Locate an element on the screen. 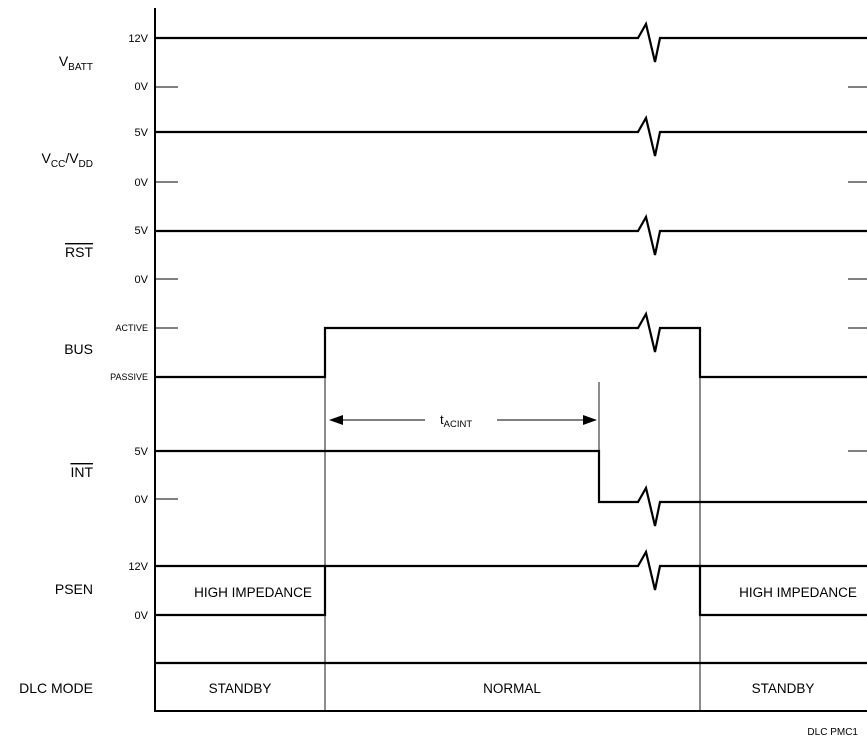  high-impedance-left-label: HIGH IMPEDANCE is located at coordinates (253, 592).